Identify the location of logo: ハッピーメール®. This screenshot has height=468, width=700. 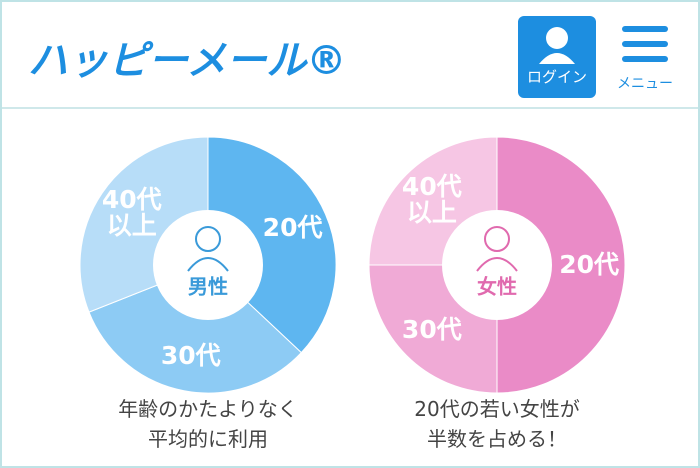
(187, 61).